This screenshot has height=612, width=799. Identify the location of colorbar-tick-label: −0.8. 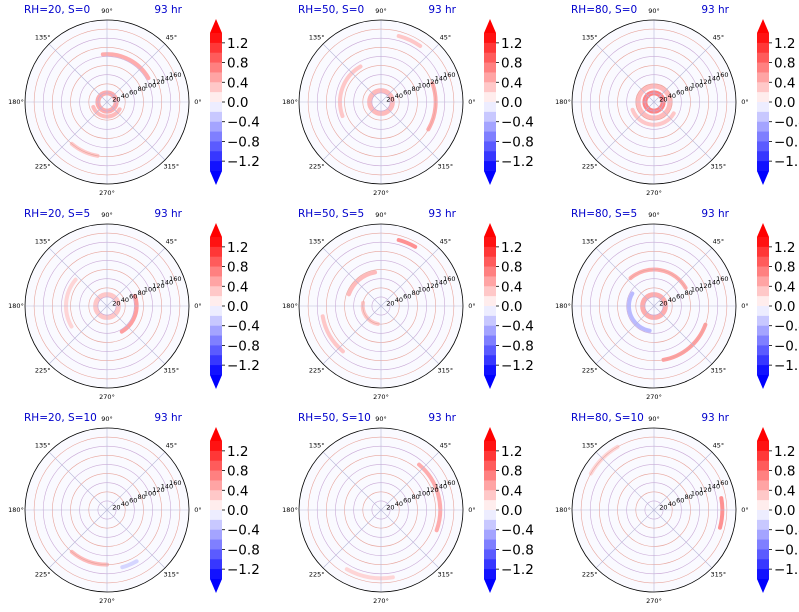
(786, 346).